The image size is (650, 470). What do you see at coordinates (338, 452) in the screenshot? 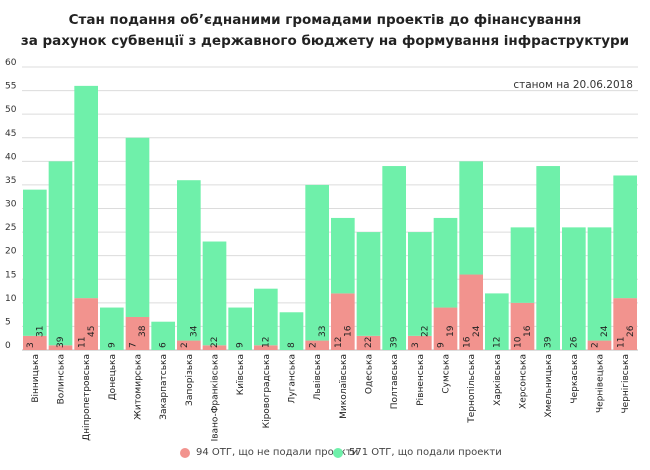
I see `legend-swatch-submitted` at bounding box center [338, 452].